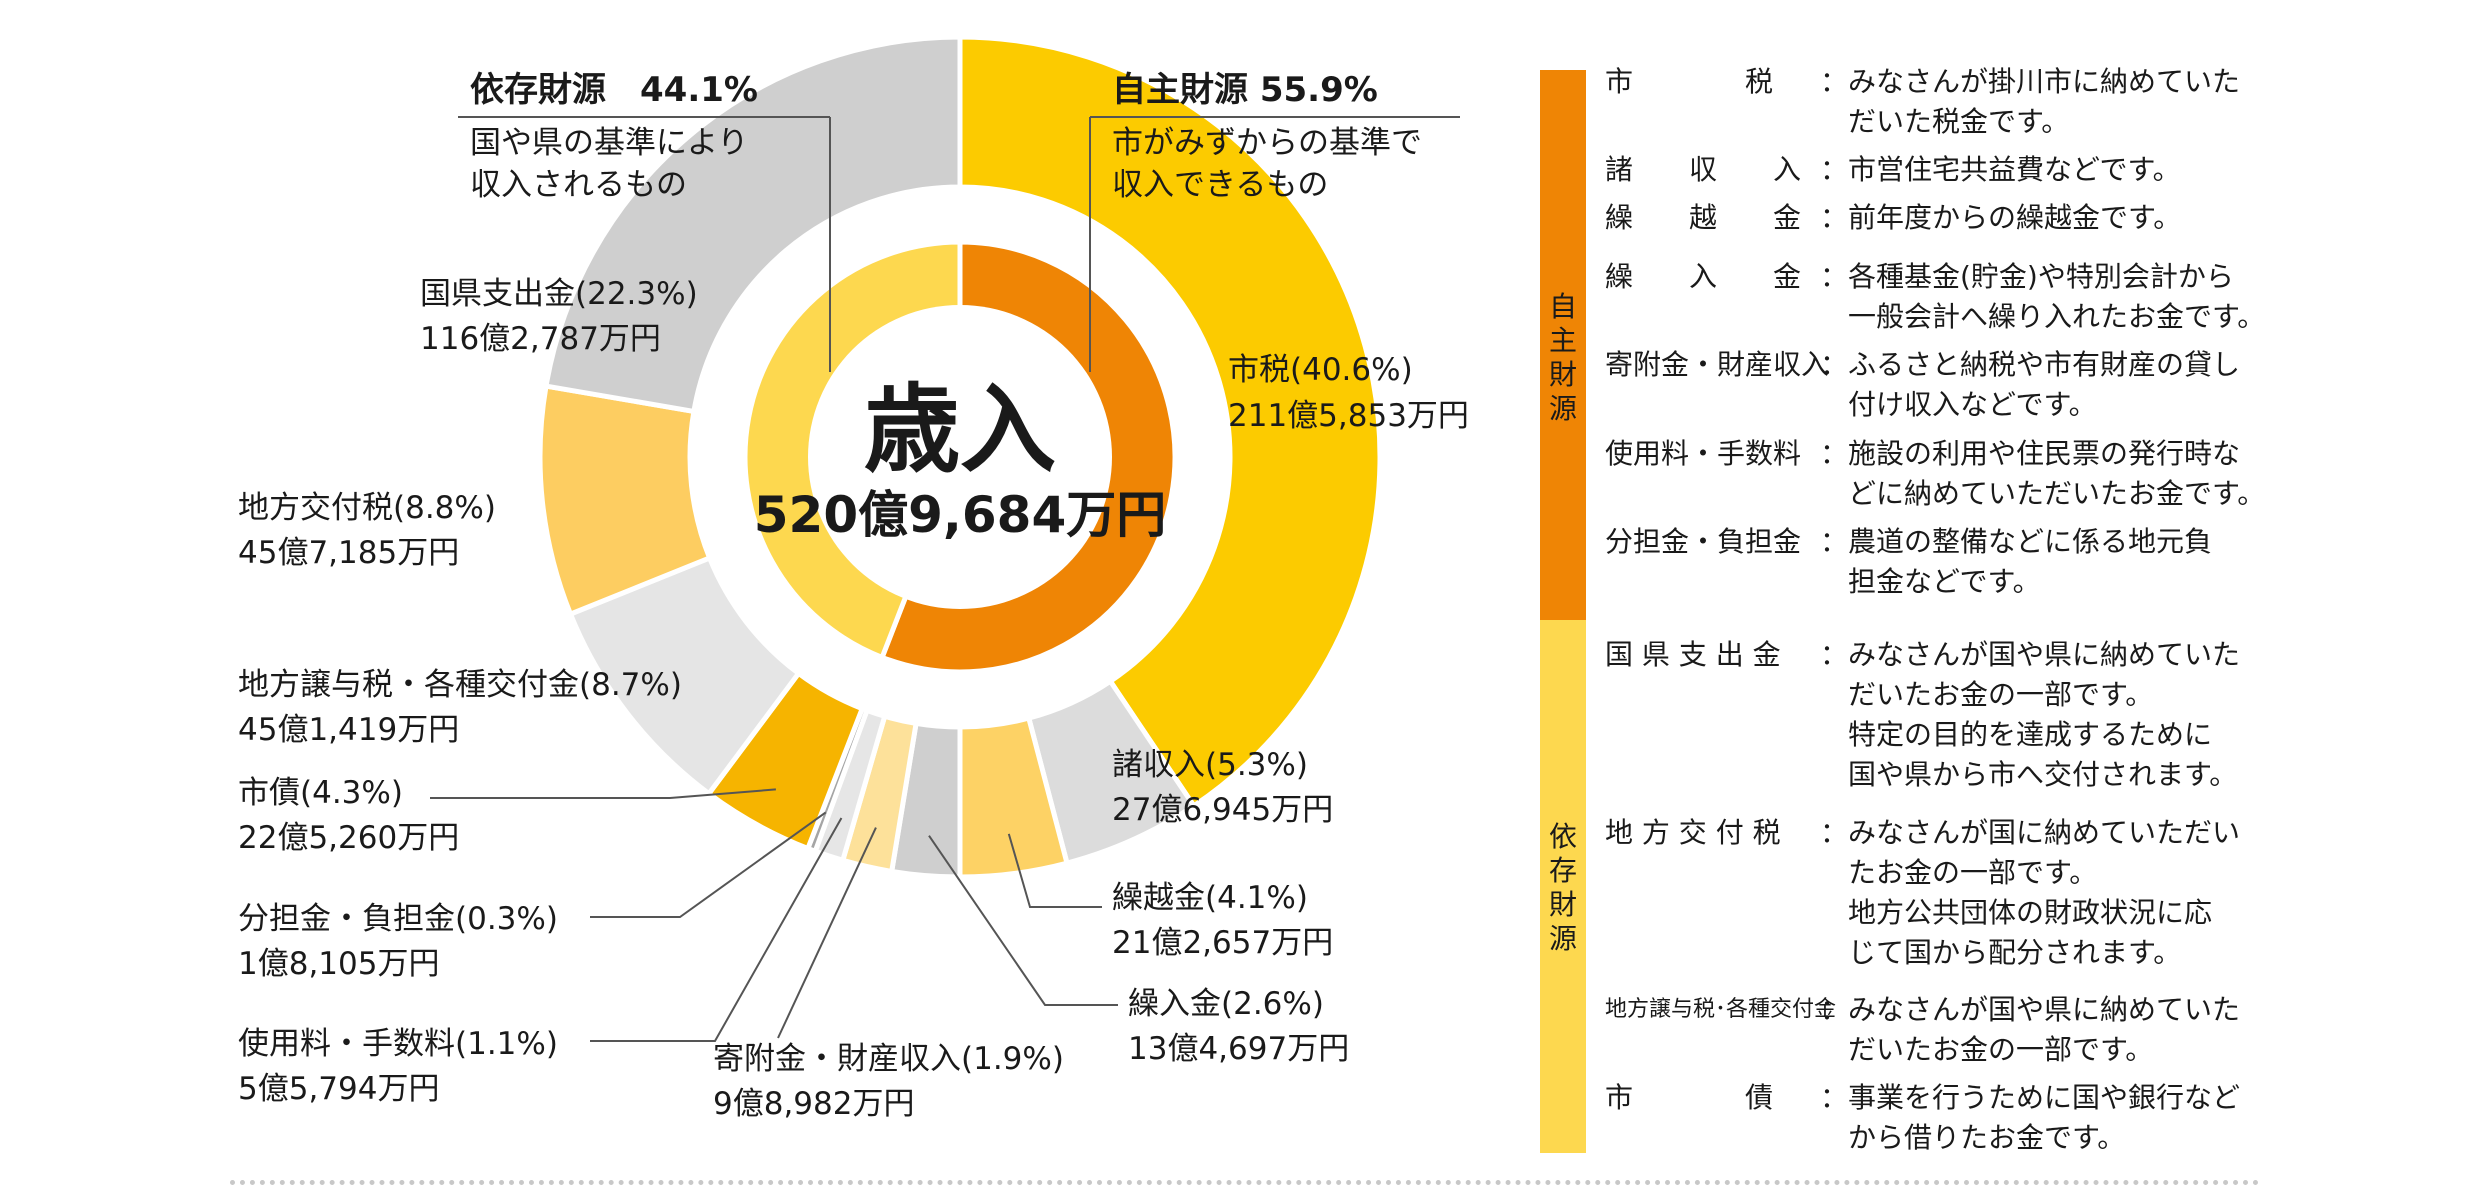  I want to click on glossary-definition-line: たお金の一部です。, so click(1959, 872).